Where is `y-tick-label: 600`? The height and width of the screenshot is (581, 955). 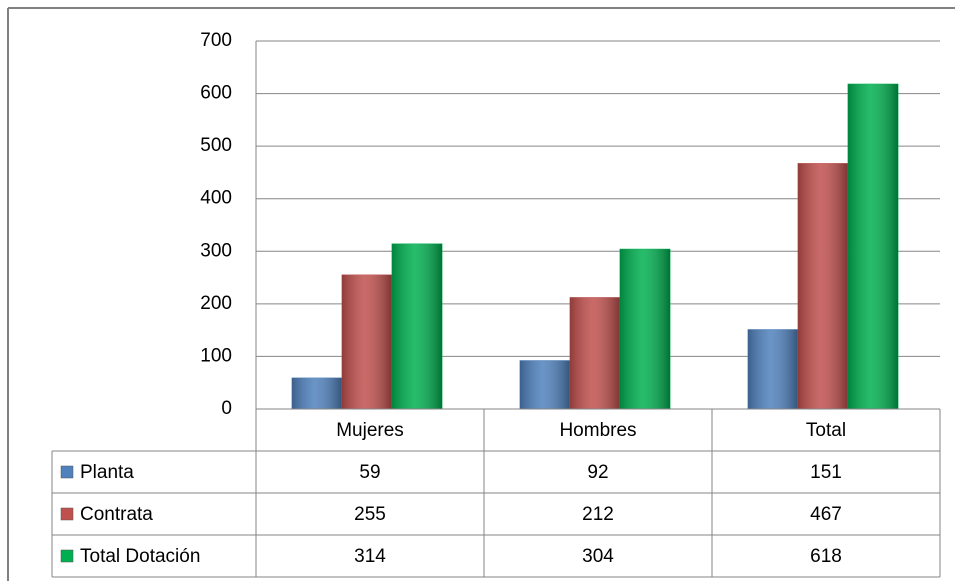 y-tick-label: 600 is located at coordinates (216, 93).